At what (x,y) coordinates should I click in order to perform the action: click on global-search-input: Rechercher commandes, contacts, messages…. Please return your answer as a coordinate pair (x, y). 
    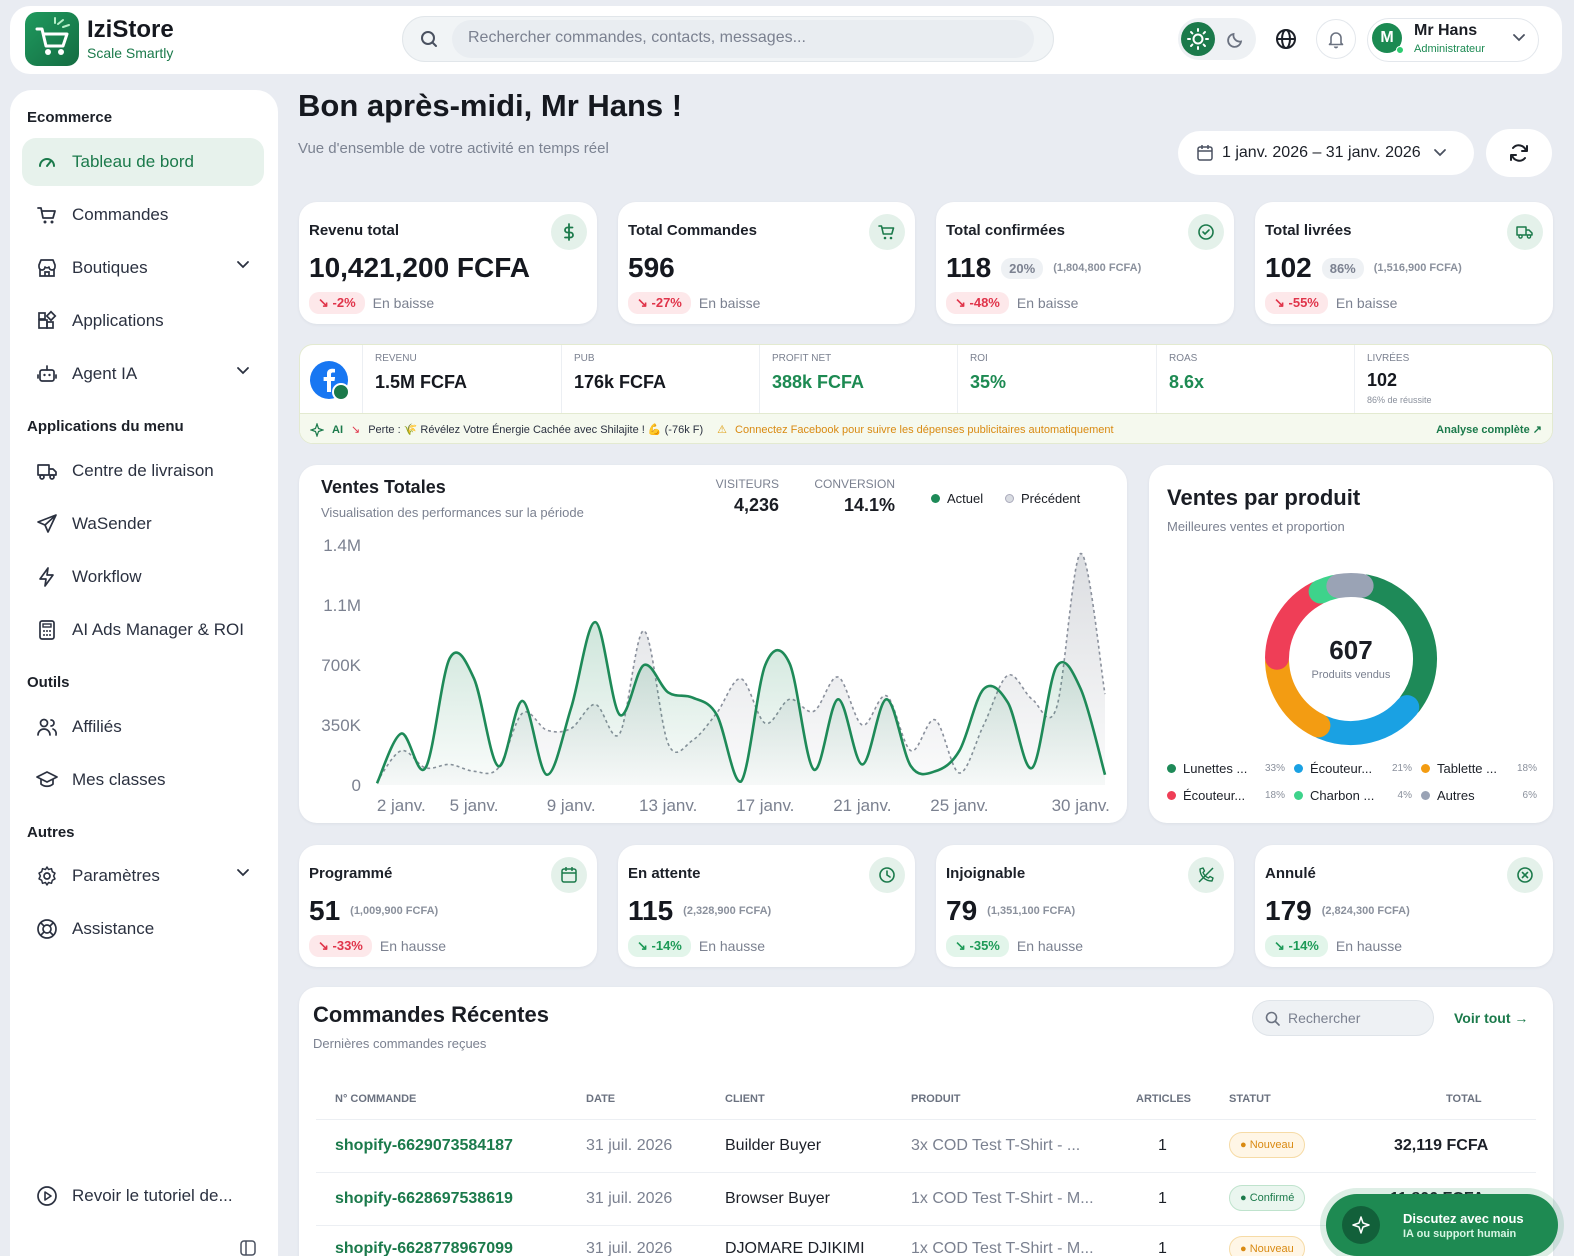
    Looking at the image, I should click on (743, 39).